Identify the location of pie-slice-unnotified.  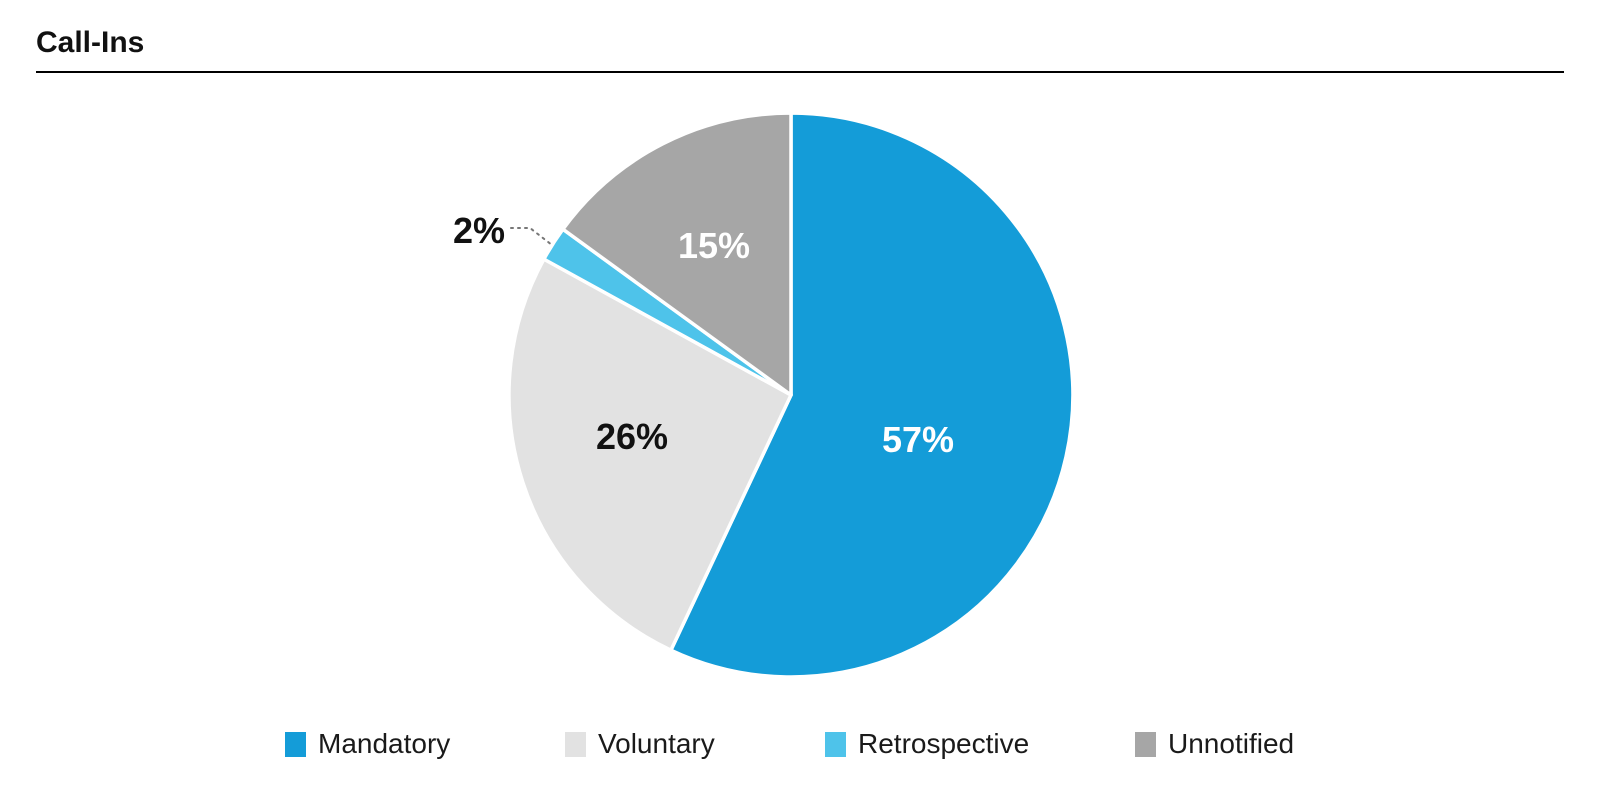
(677, 254).